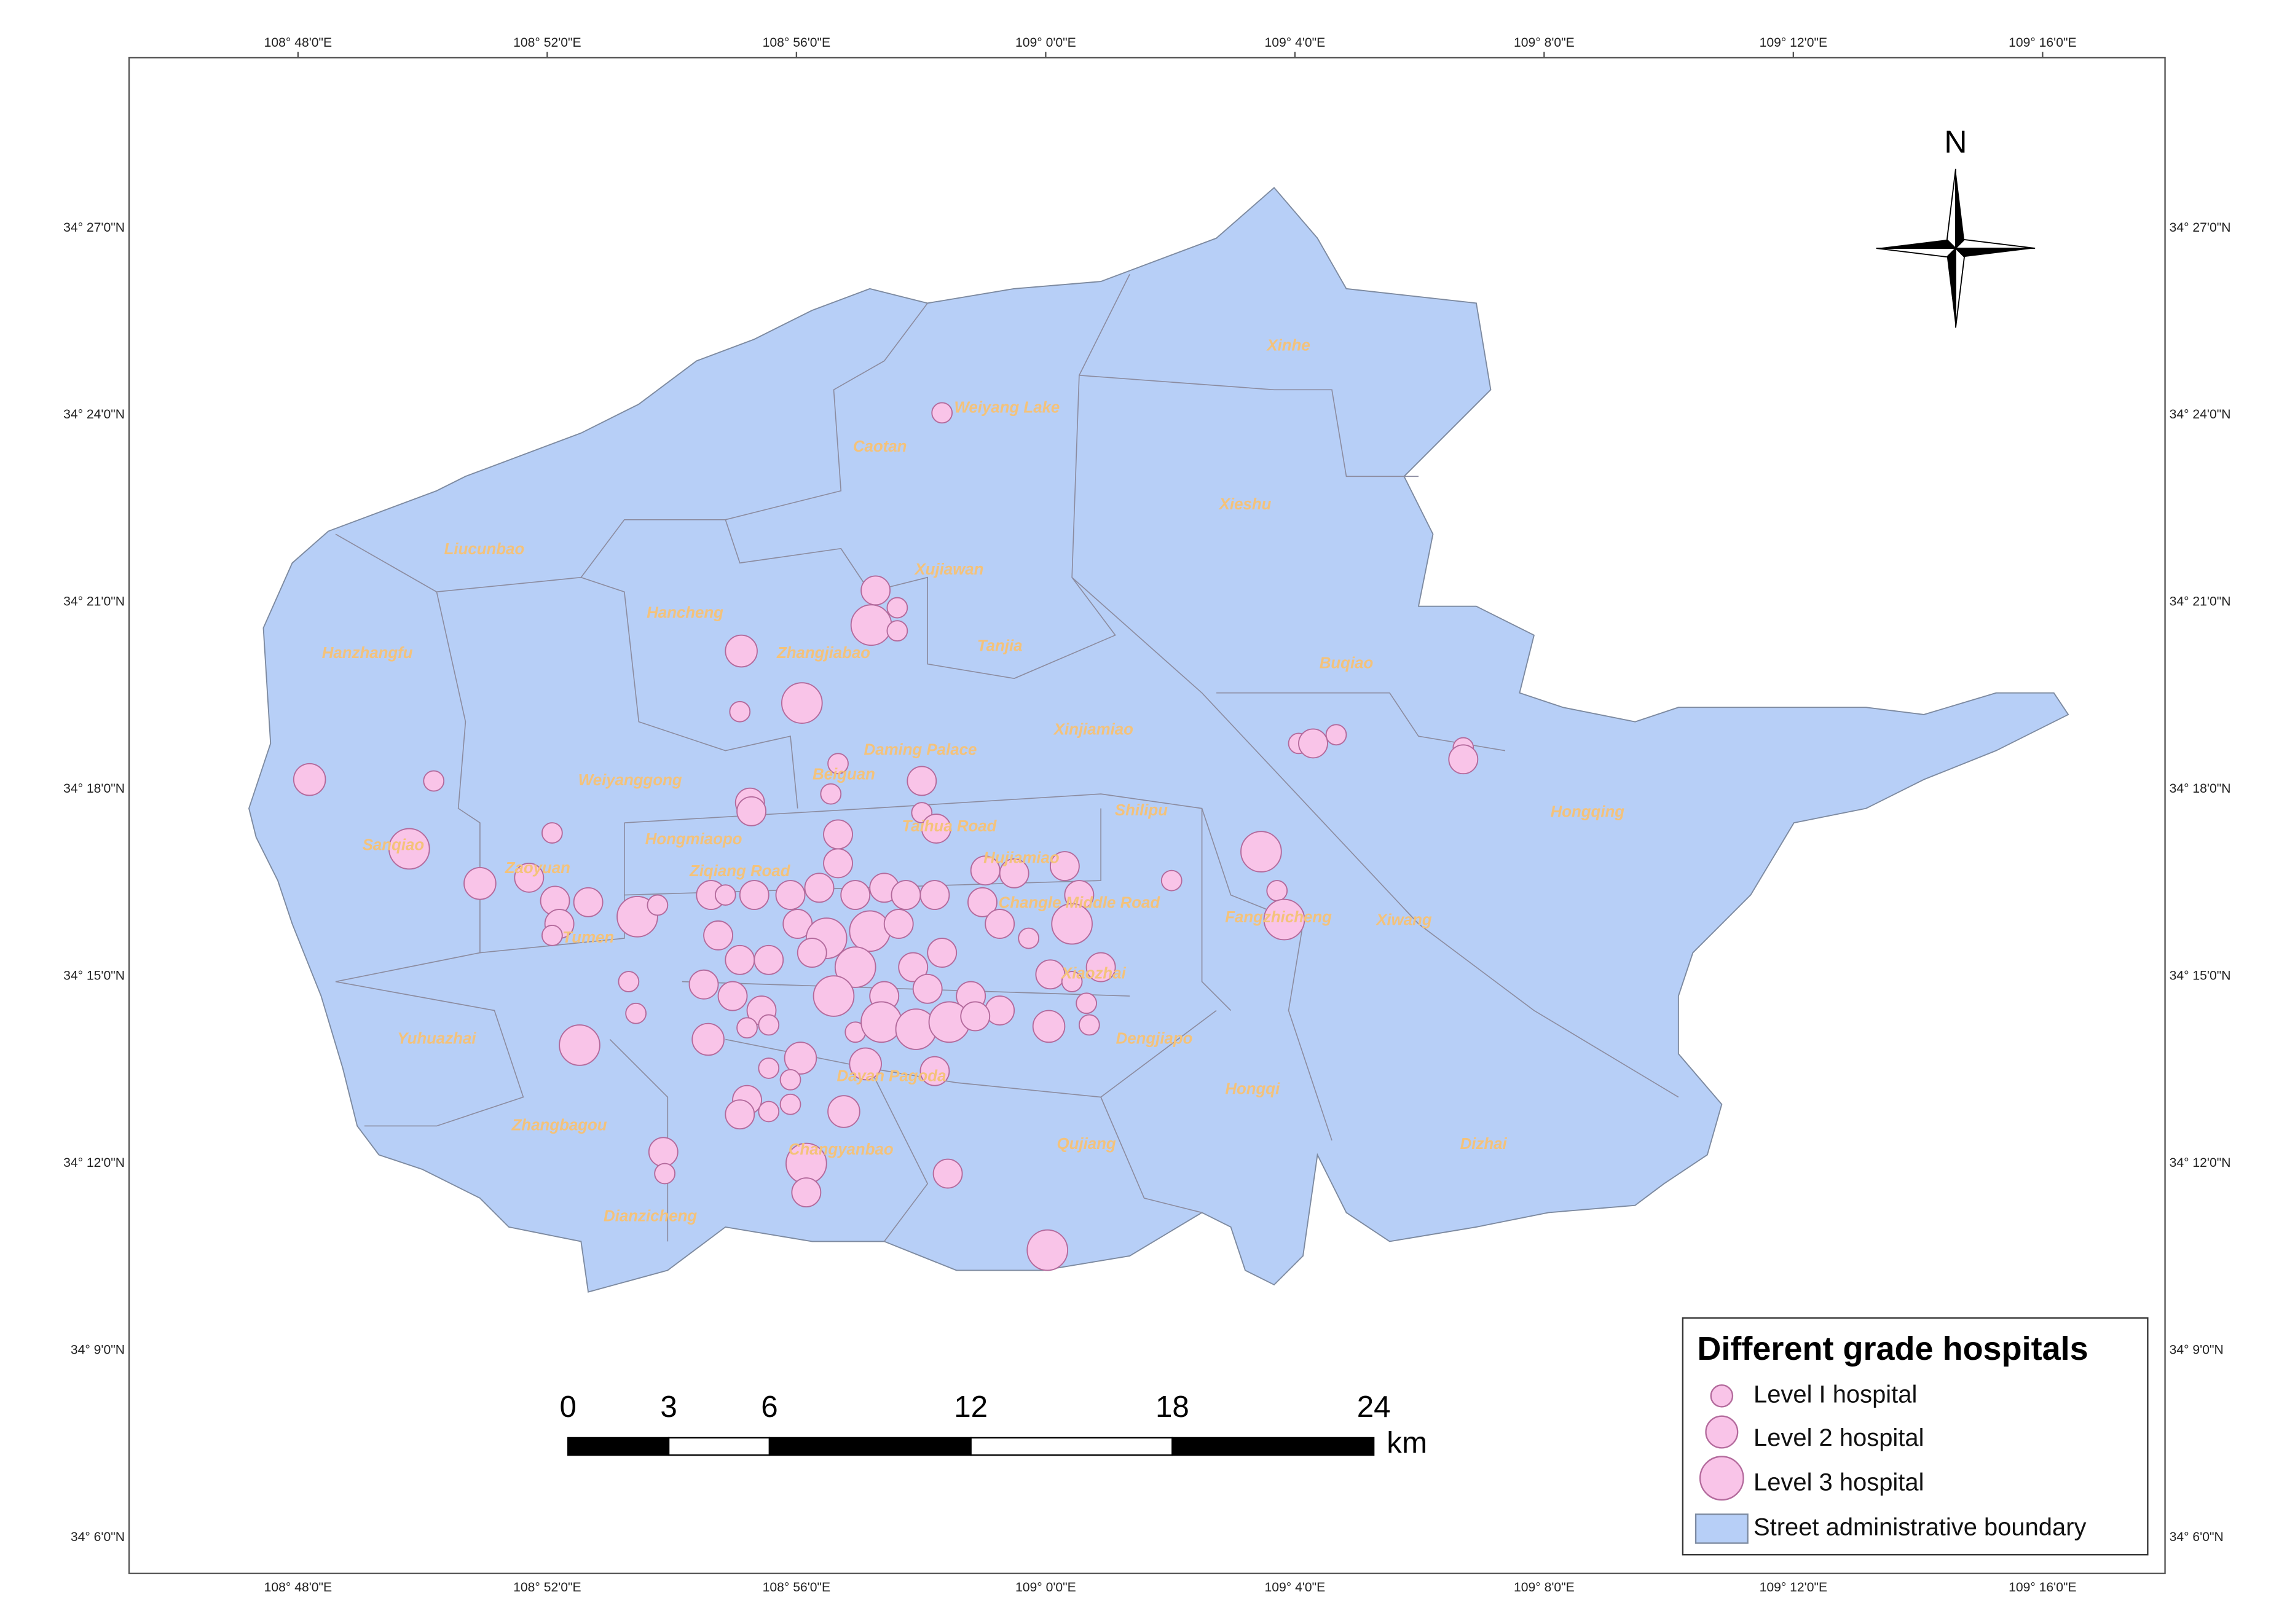 The width and height of the screenshot is (2271, 1624). What do you see at coordinates (796, 43) in the screenshot?
I see `x-coord-label: 108° 56'0"E` at bounding box center [796, 43].